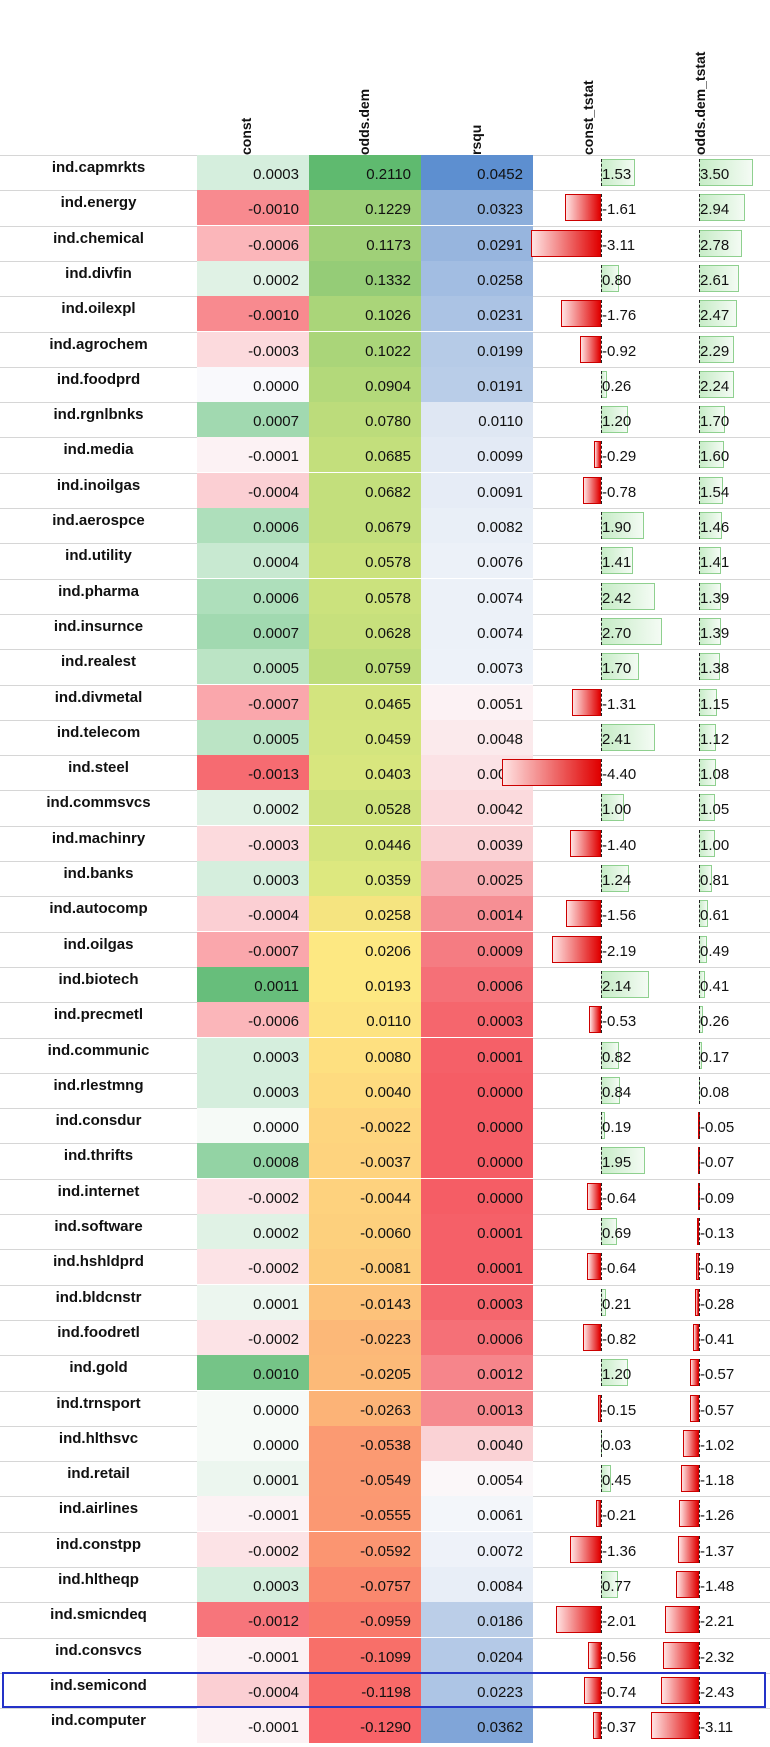  I want to click on table-row: ind.autocomp -0.0004 0.0258 0.0014 -1.56 0.61, so click(385, 914).